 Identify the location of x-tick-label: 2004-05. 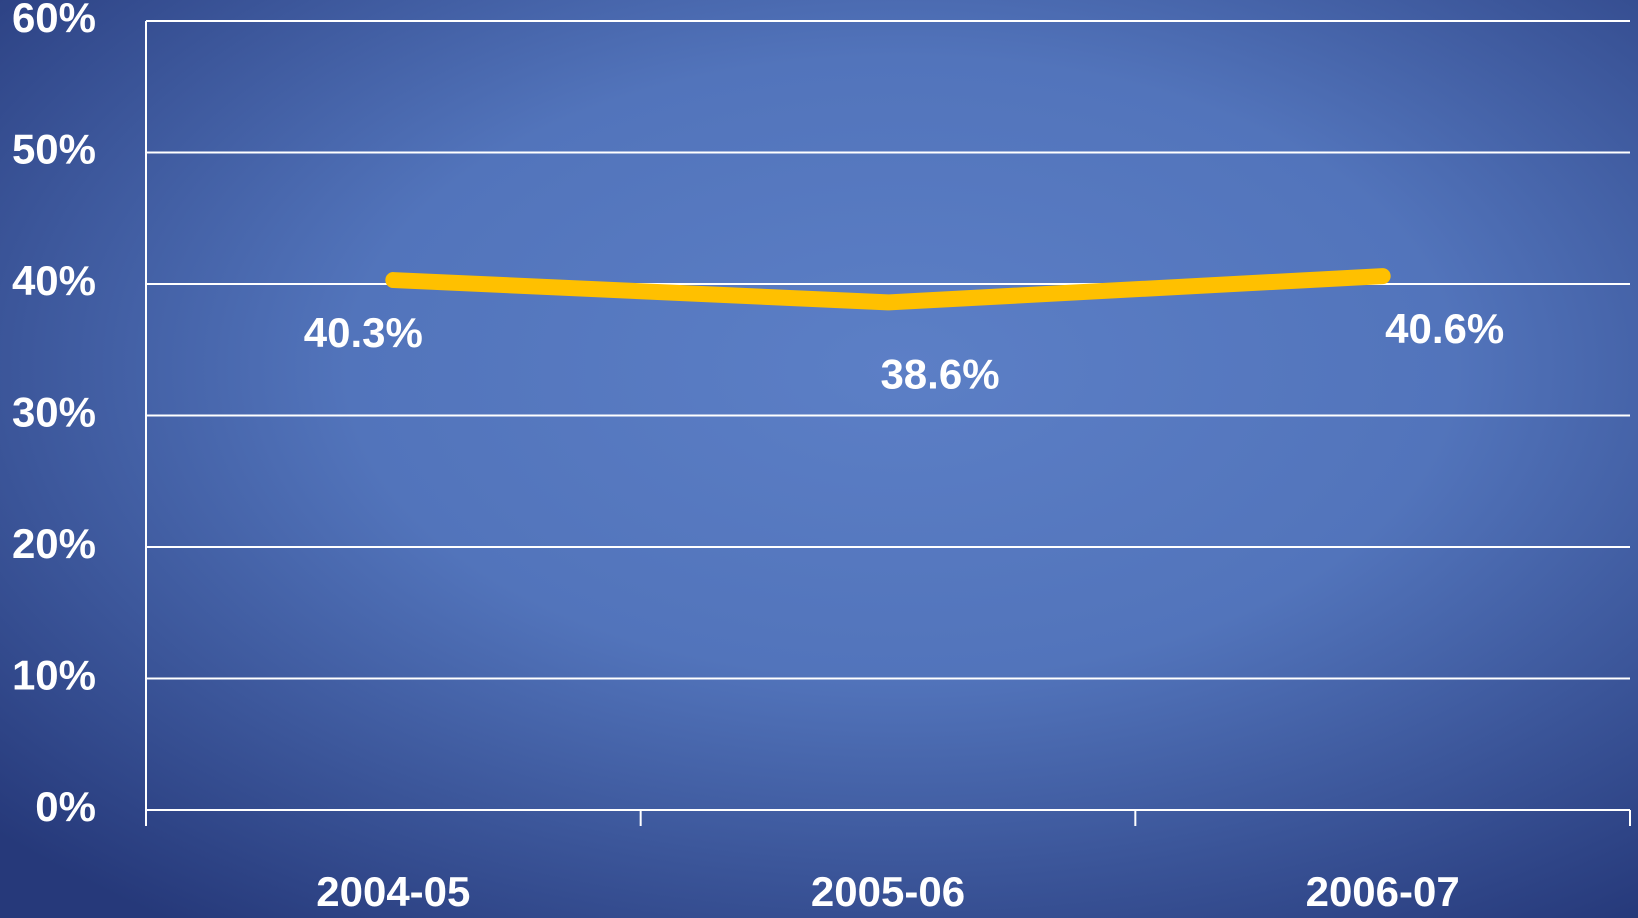
(393, 891).